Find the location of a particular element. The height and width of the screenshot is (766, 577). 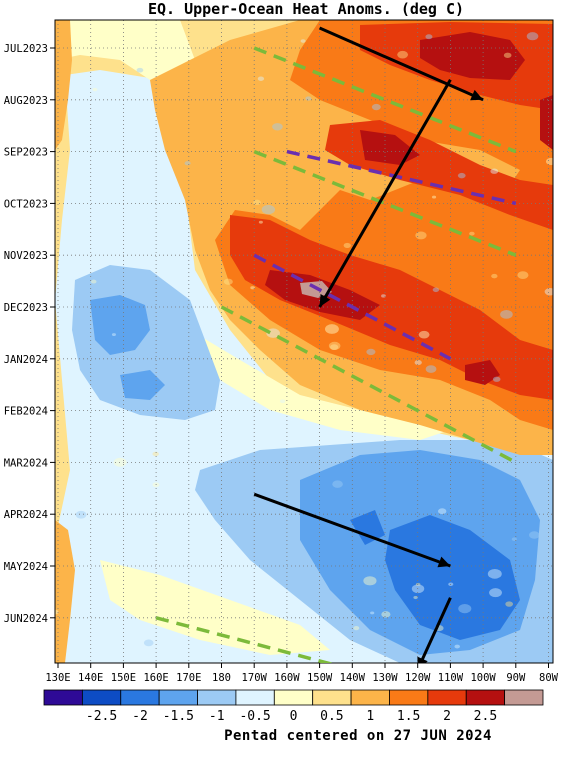

colorbar-label: 1 is located at coordinates (370, 716).